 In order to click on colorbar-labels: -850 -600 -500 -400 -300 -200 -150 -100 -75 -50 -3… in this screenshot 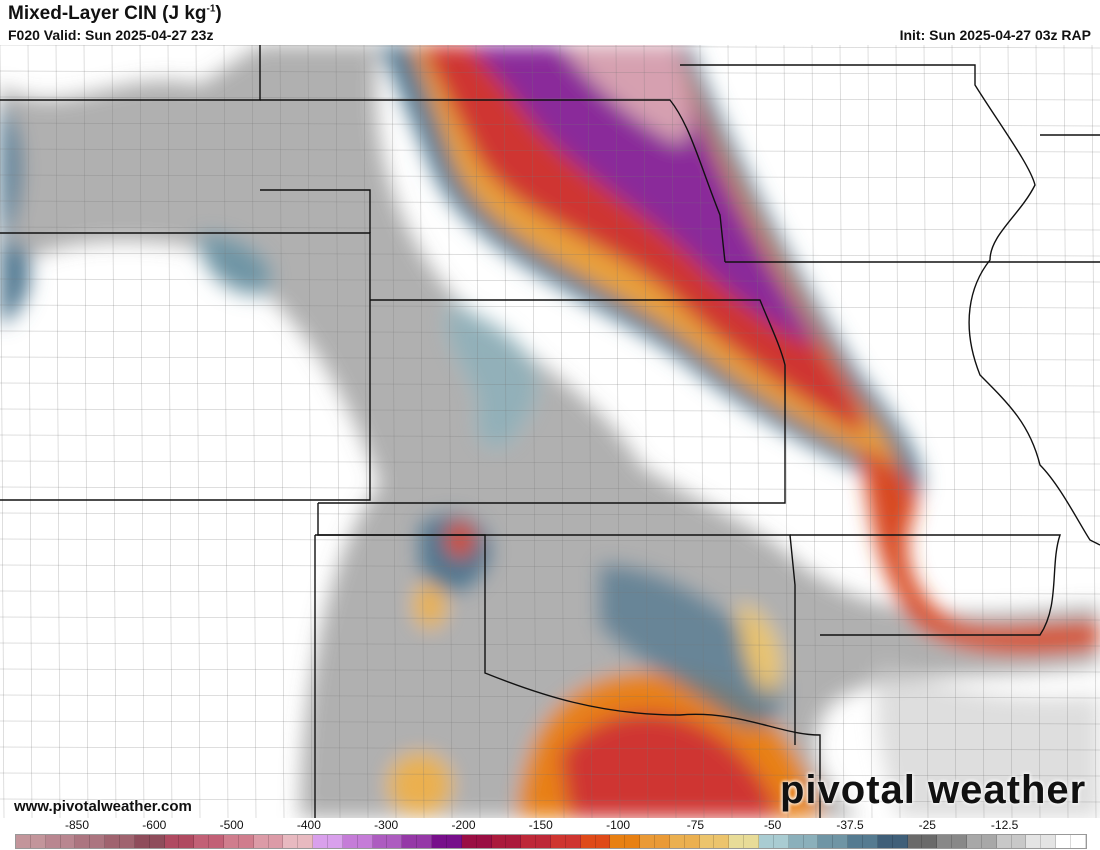, I will do `click(550, 826)`.